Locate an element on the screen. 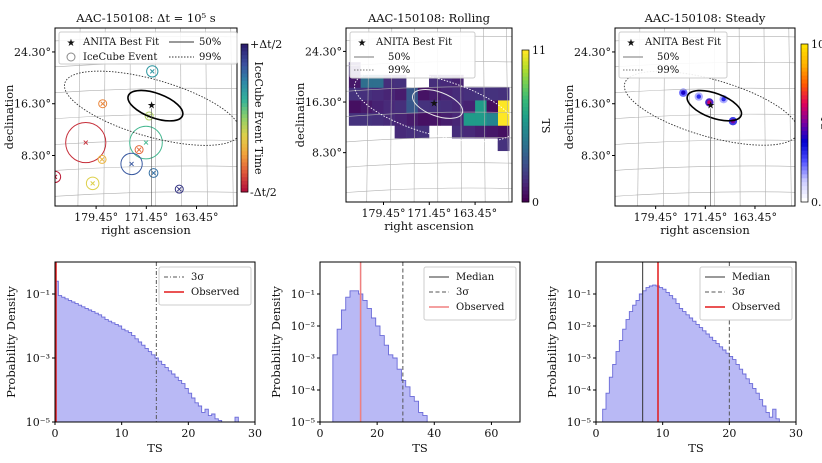 The width and height of the screenshot is (822, 463). x-axis-label: TS is located at coordinates (155, 448).